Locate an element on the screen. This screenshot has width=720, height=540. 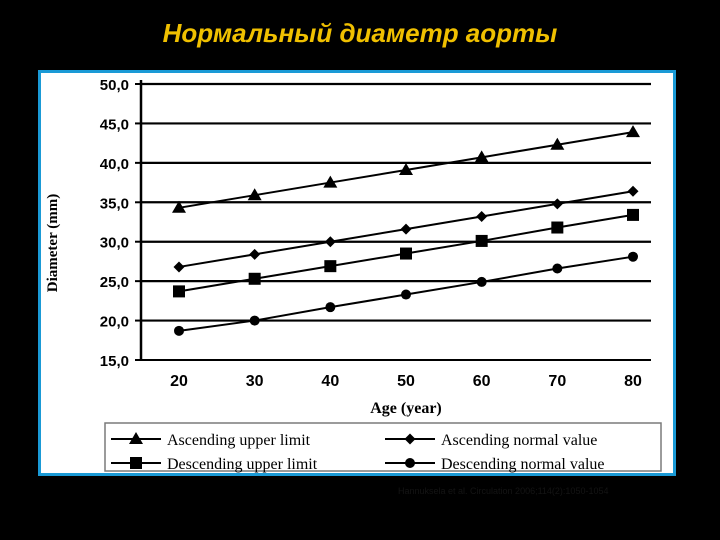
y-tick-label: 15,0 is located at coordinates (114, 361).